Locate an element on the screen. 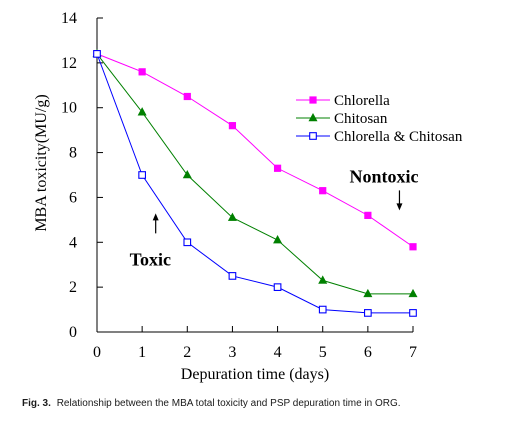 Image resolution: width=506 pixels, height=423 pixels. legend-item: Chitosan is located at coordinates (342, 119).